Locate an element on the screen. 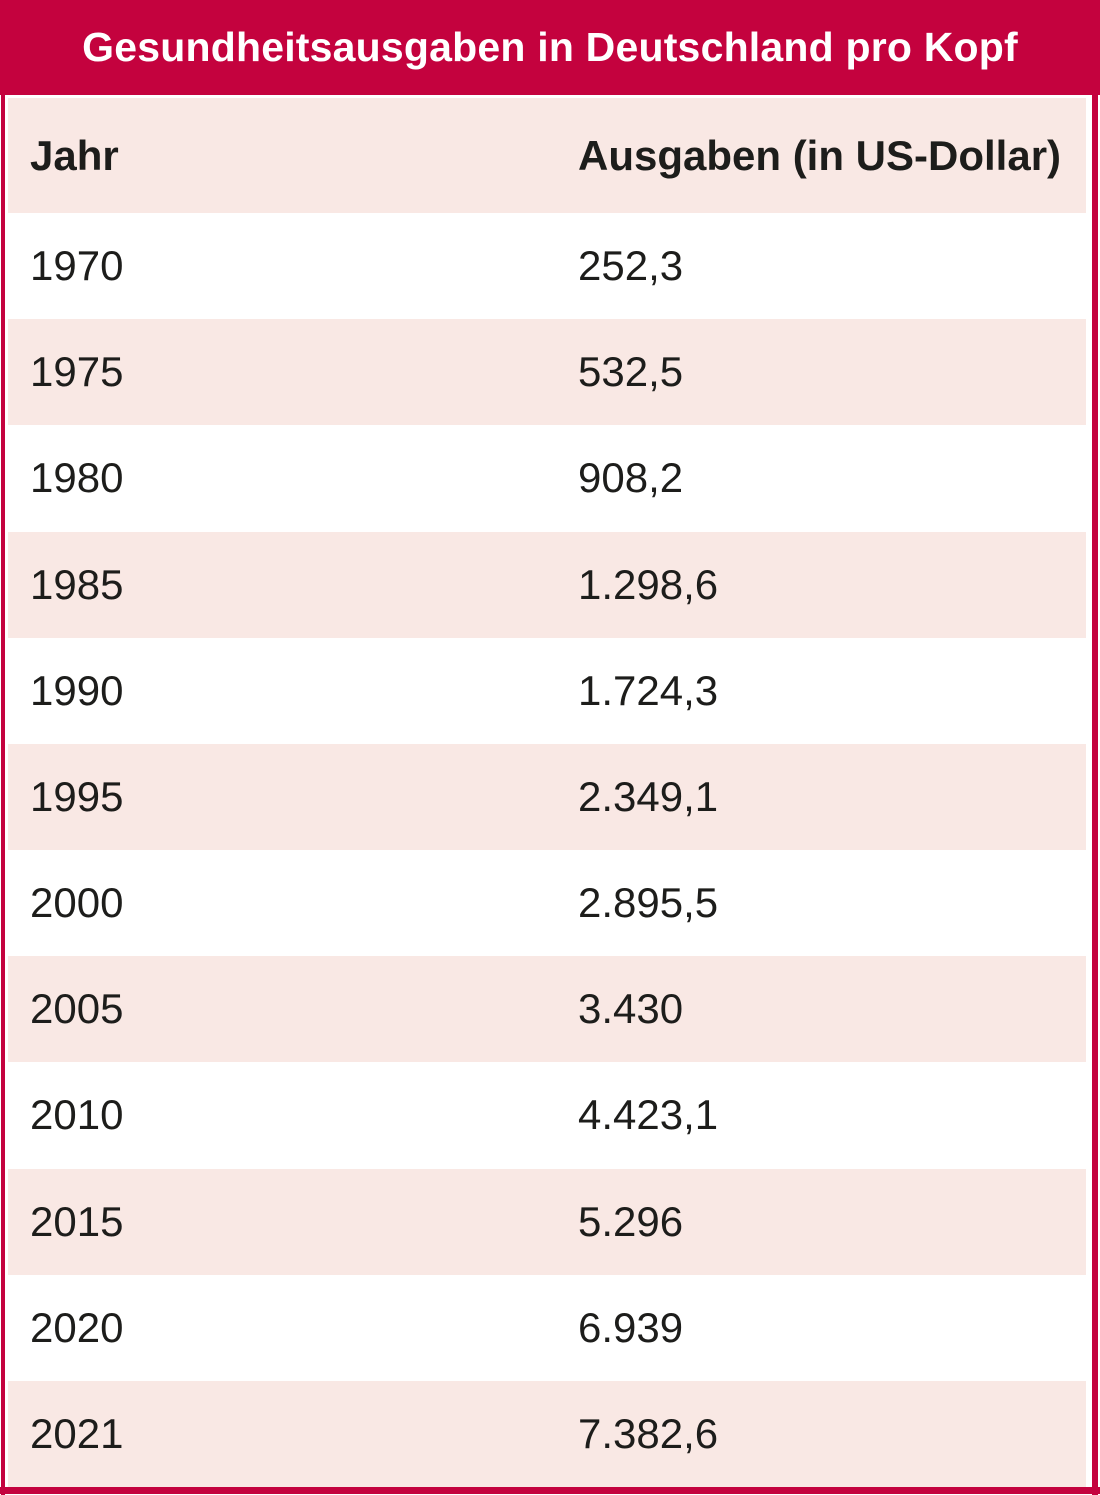  table-row: 2005 3.430 is located at coordinates (547, 1009).